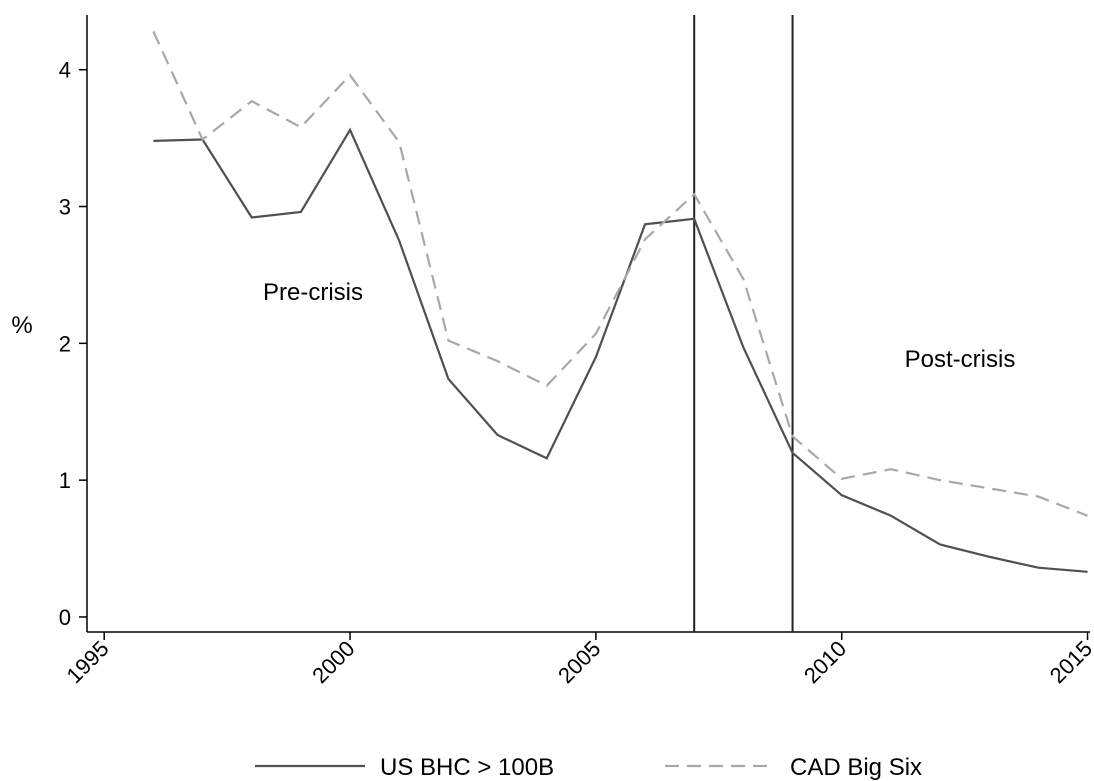 The width and height of the screenshot is (1094, 781). I want to click on y-tick-label: 3, so click(65, 207).